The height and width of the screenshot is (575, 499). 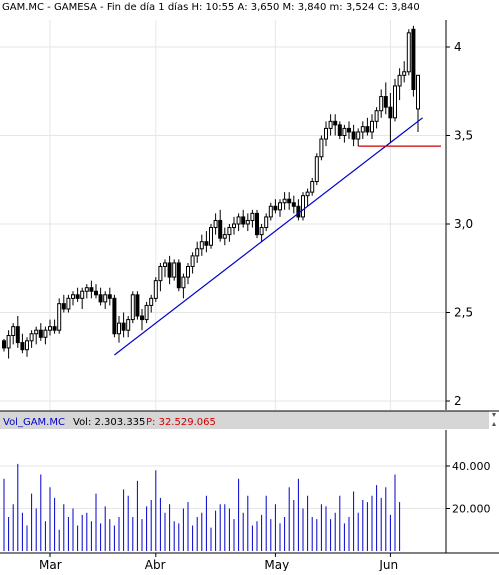 I want to click on volume-value-text: Vol: 2.303.335, so click(x=109, y=422).